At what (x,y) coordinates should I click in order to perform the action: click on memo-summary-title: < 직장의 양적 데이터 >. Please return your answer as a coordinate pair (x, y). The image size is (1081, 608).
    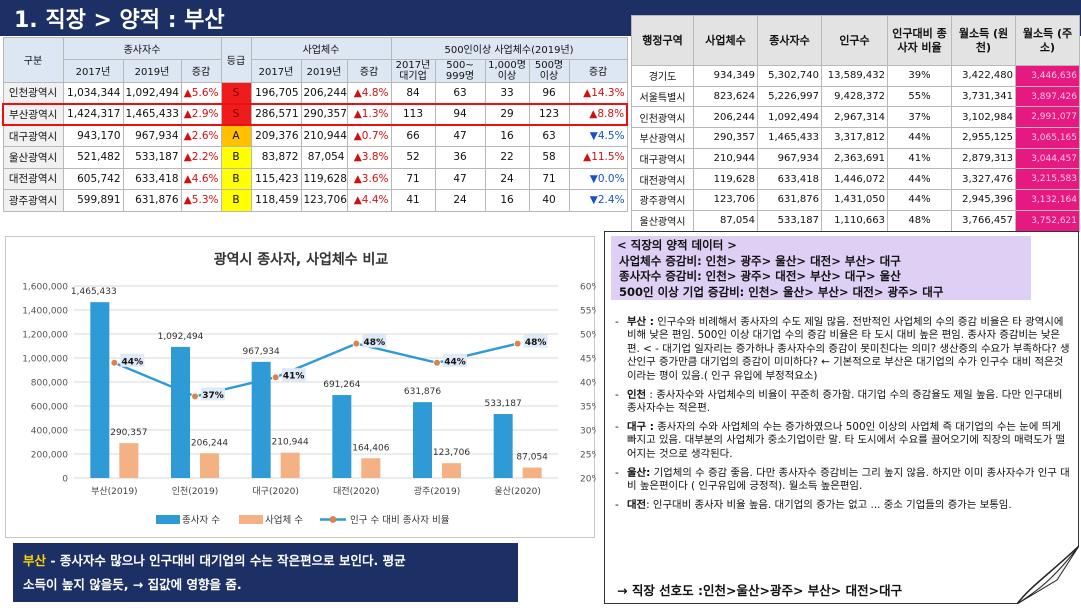
    Looking at the image, I should click on (677, 245).